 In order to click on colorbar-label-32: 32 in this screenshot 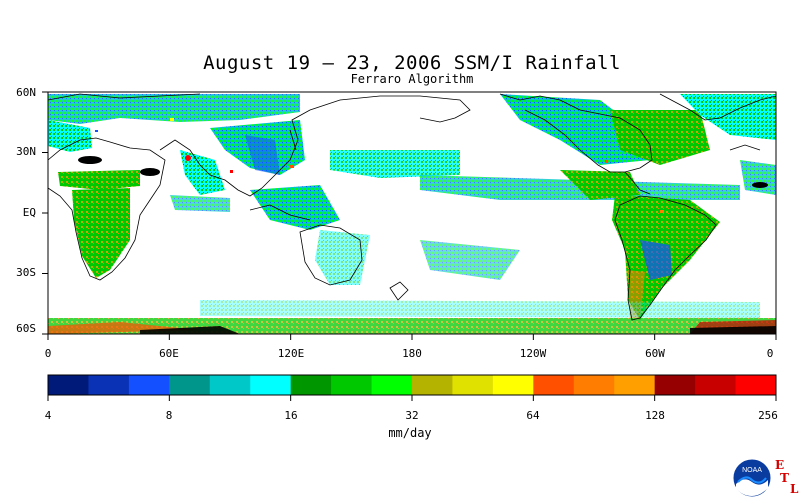, I will do `click(412, 415)`.